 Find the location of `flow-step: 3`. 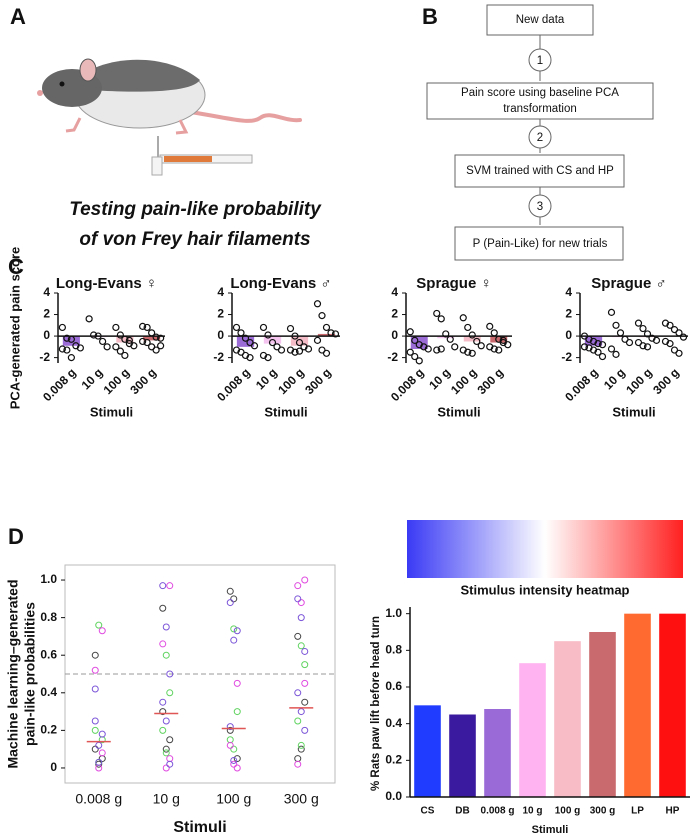

flow-step: 3 is located at coordinates (540, 207).